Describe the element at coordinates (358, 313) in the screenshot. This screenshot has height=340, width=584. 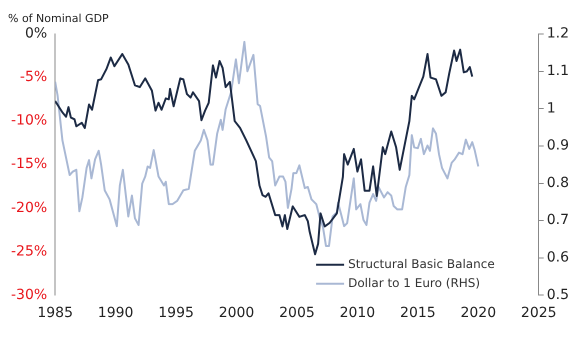
I see `x-tick-label: 2010` at that location.